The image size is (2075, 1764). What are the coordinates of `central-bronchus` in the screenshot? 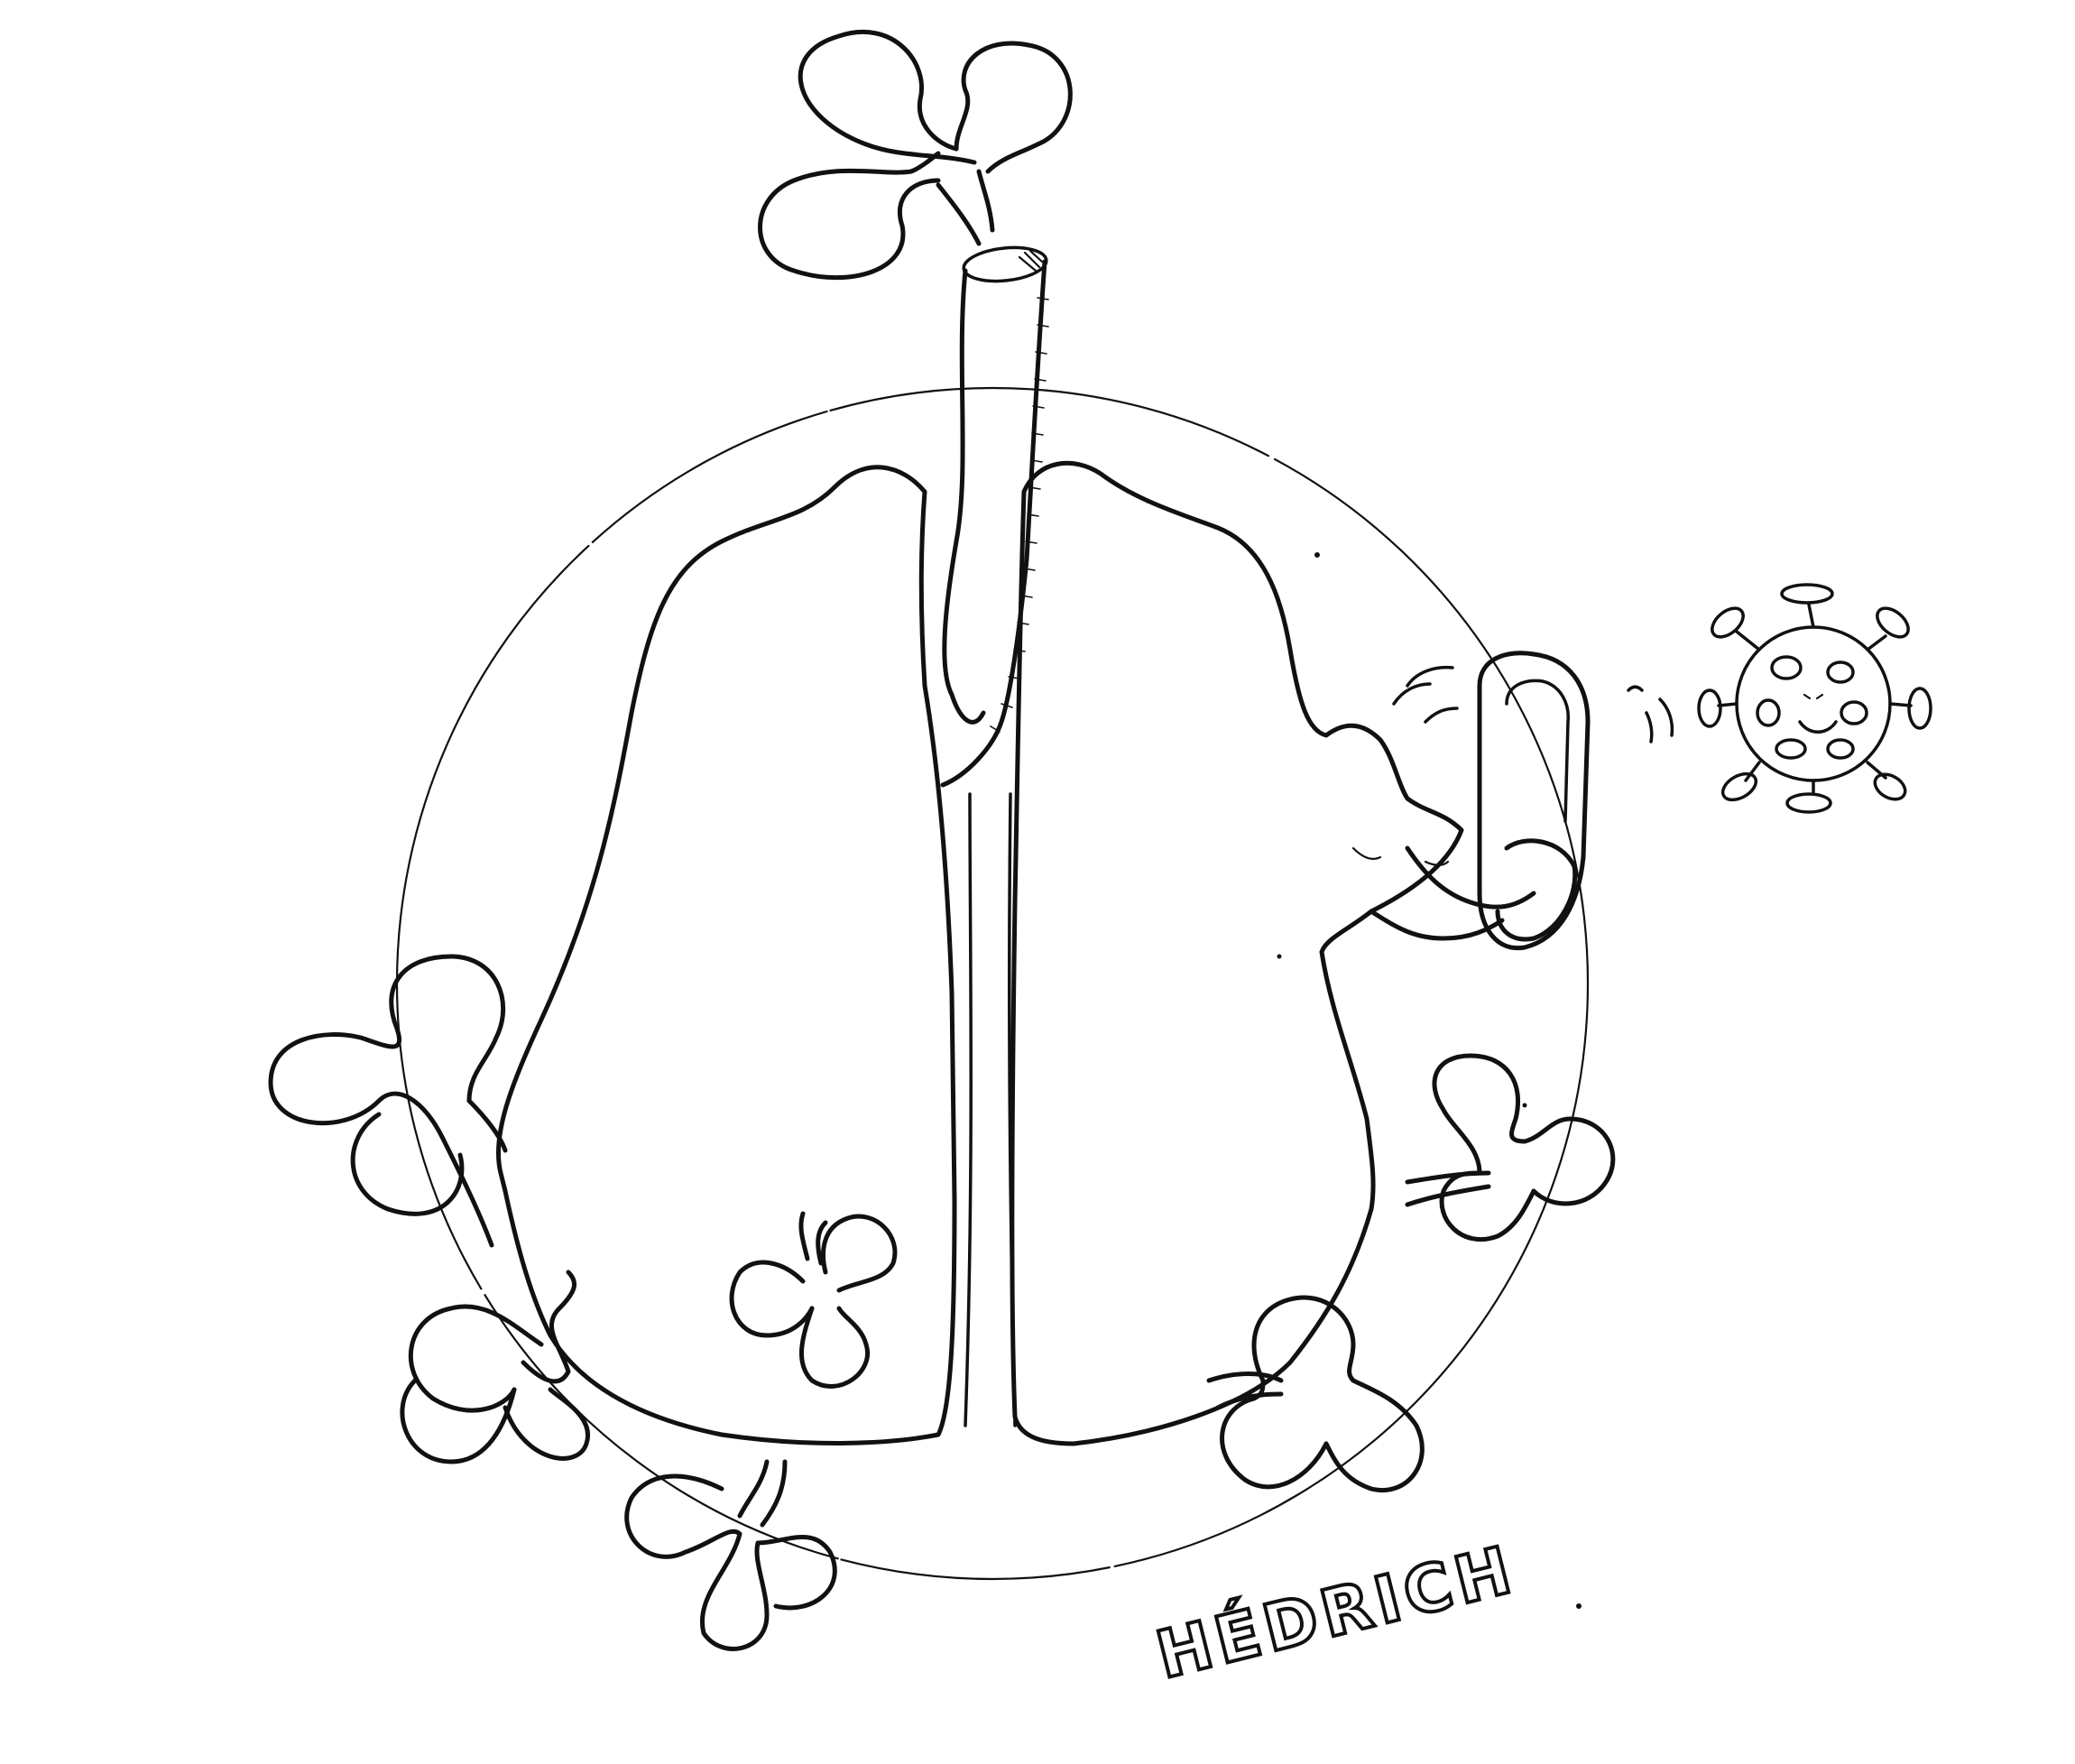 It's located at (990, 1110).